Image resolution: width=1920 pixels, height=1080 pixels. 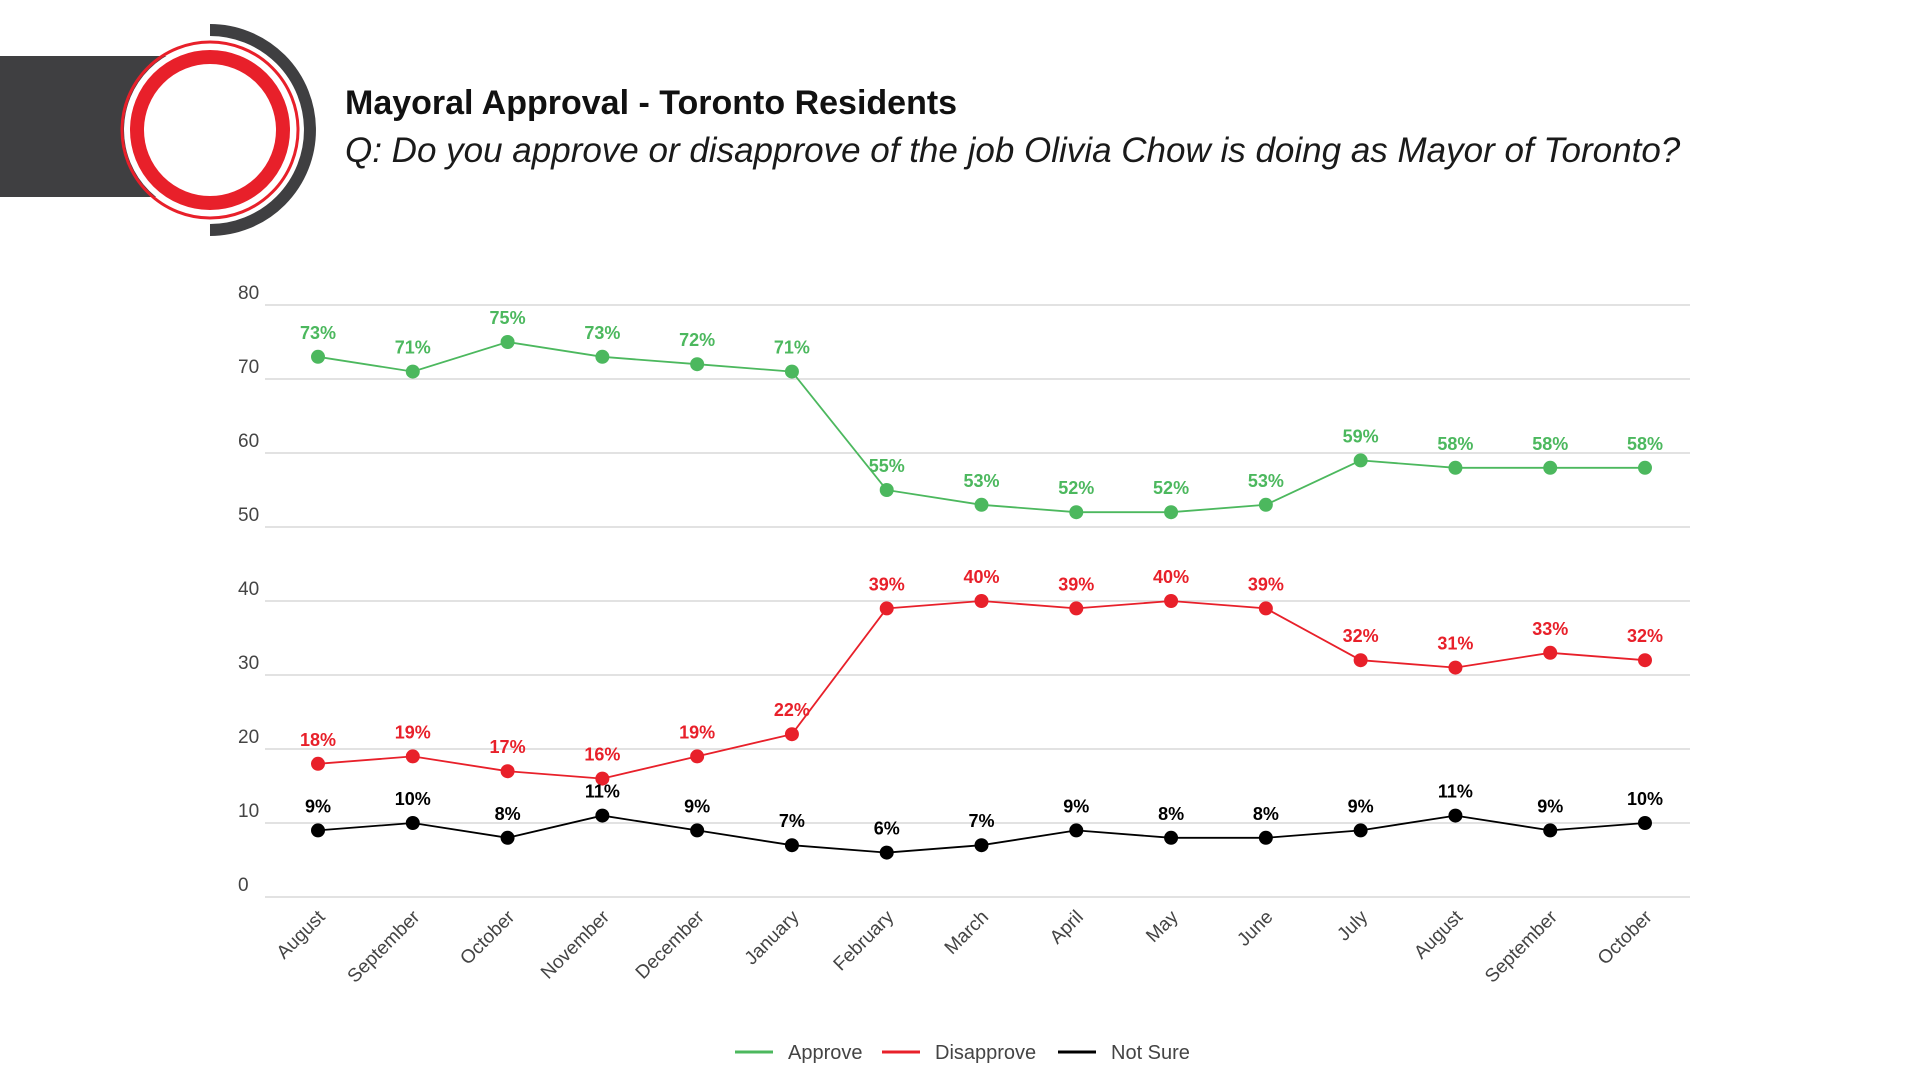 I want to click on data-label: 31%, so click(x=1455, y=644).